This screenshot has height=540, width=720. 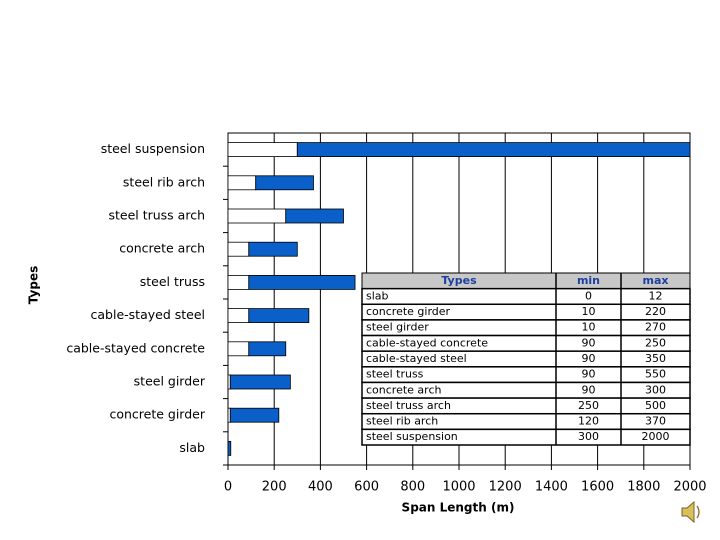 I want to click on table-cell: steel truss, so click(x=395, y=374).